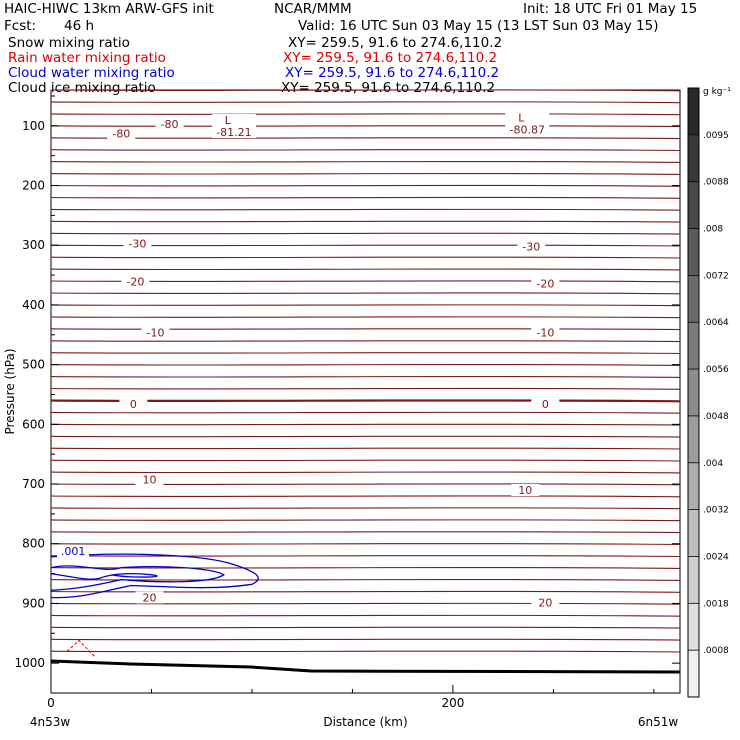 This screenshot has width=740, height=740. What do you see at coordinates (365, 666) in the screenshot?
I see `terrain-surface-line` at bounding box center [365, 666].